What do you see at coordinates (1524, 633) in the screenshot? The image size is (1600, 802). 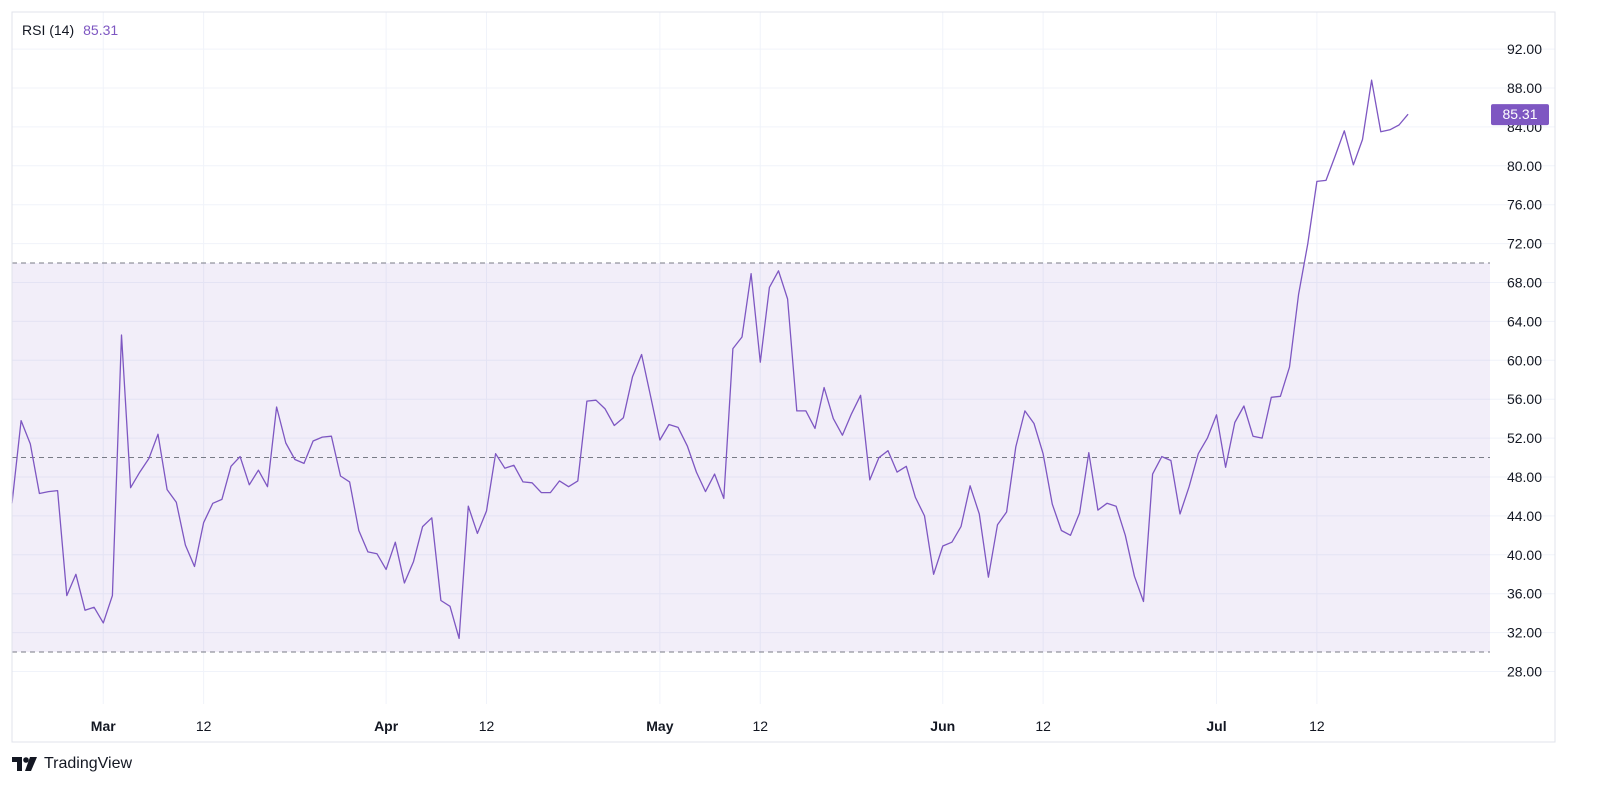 I see `y-tick-label: 32.00` at bounding box center [1524, 633].